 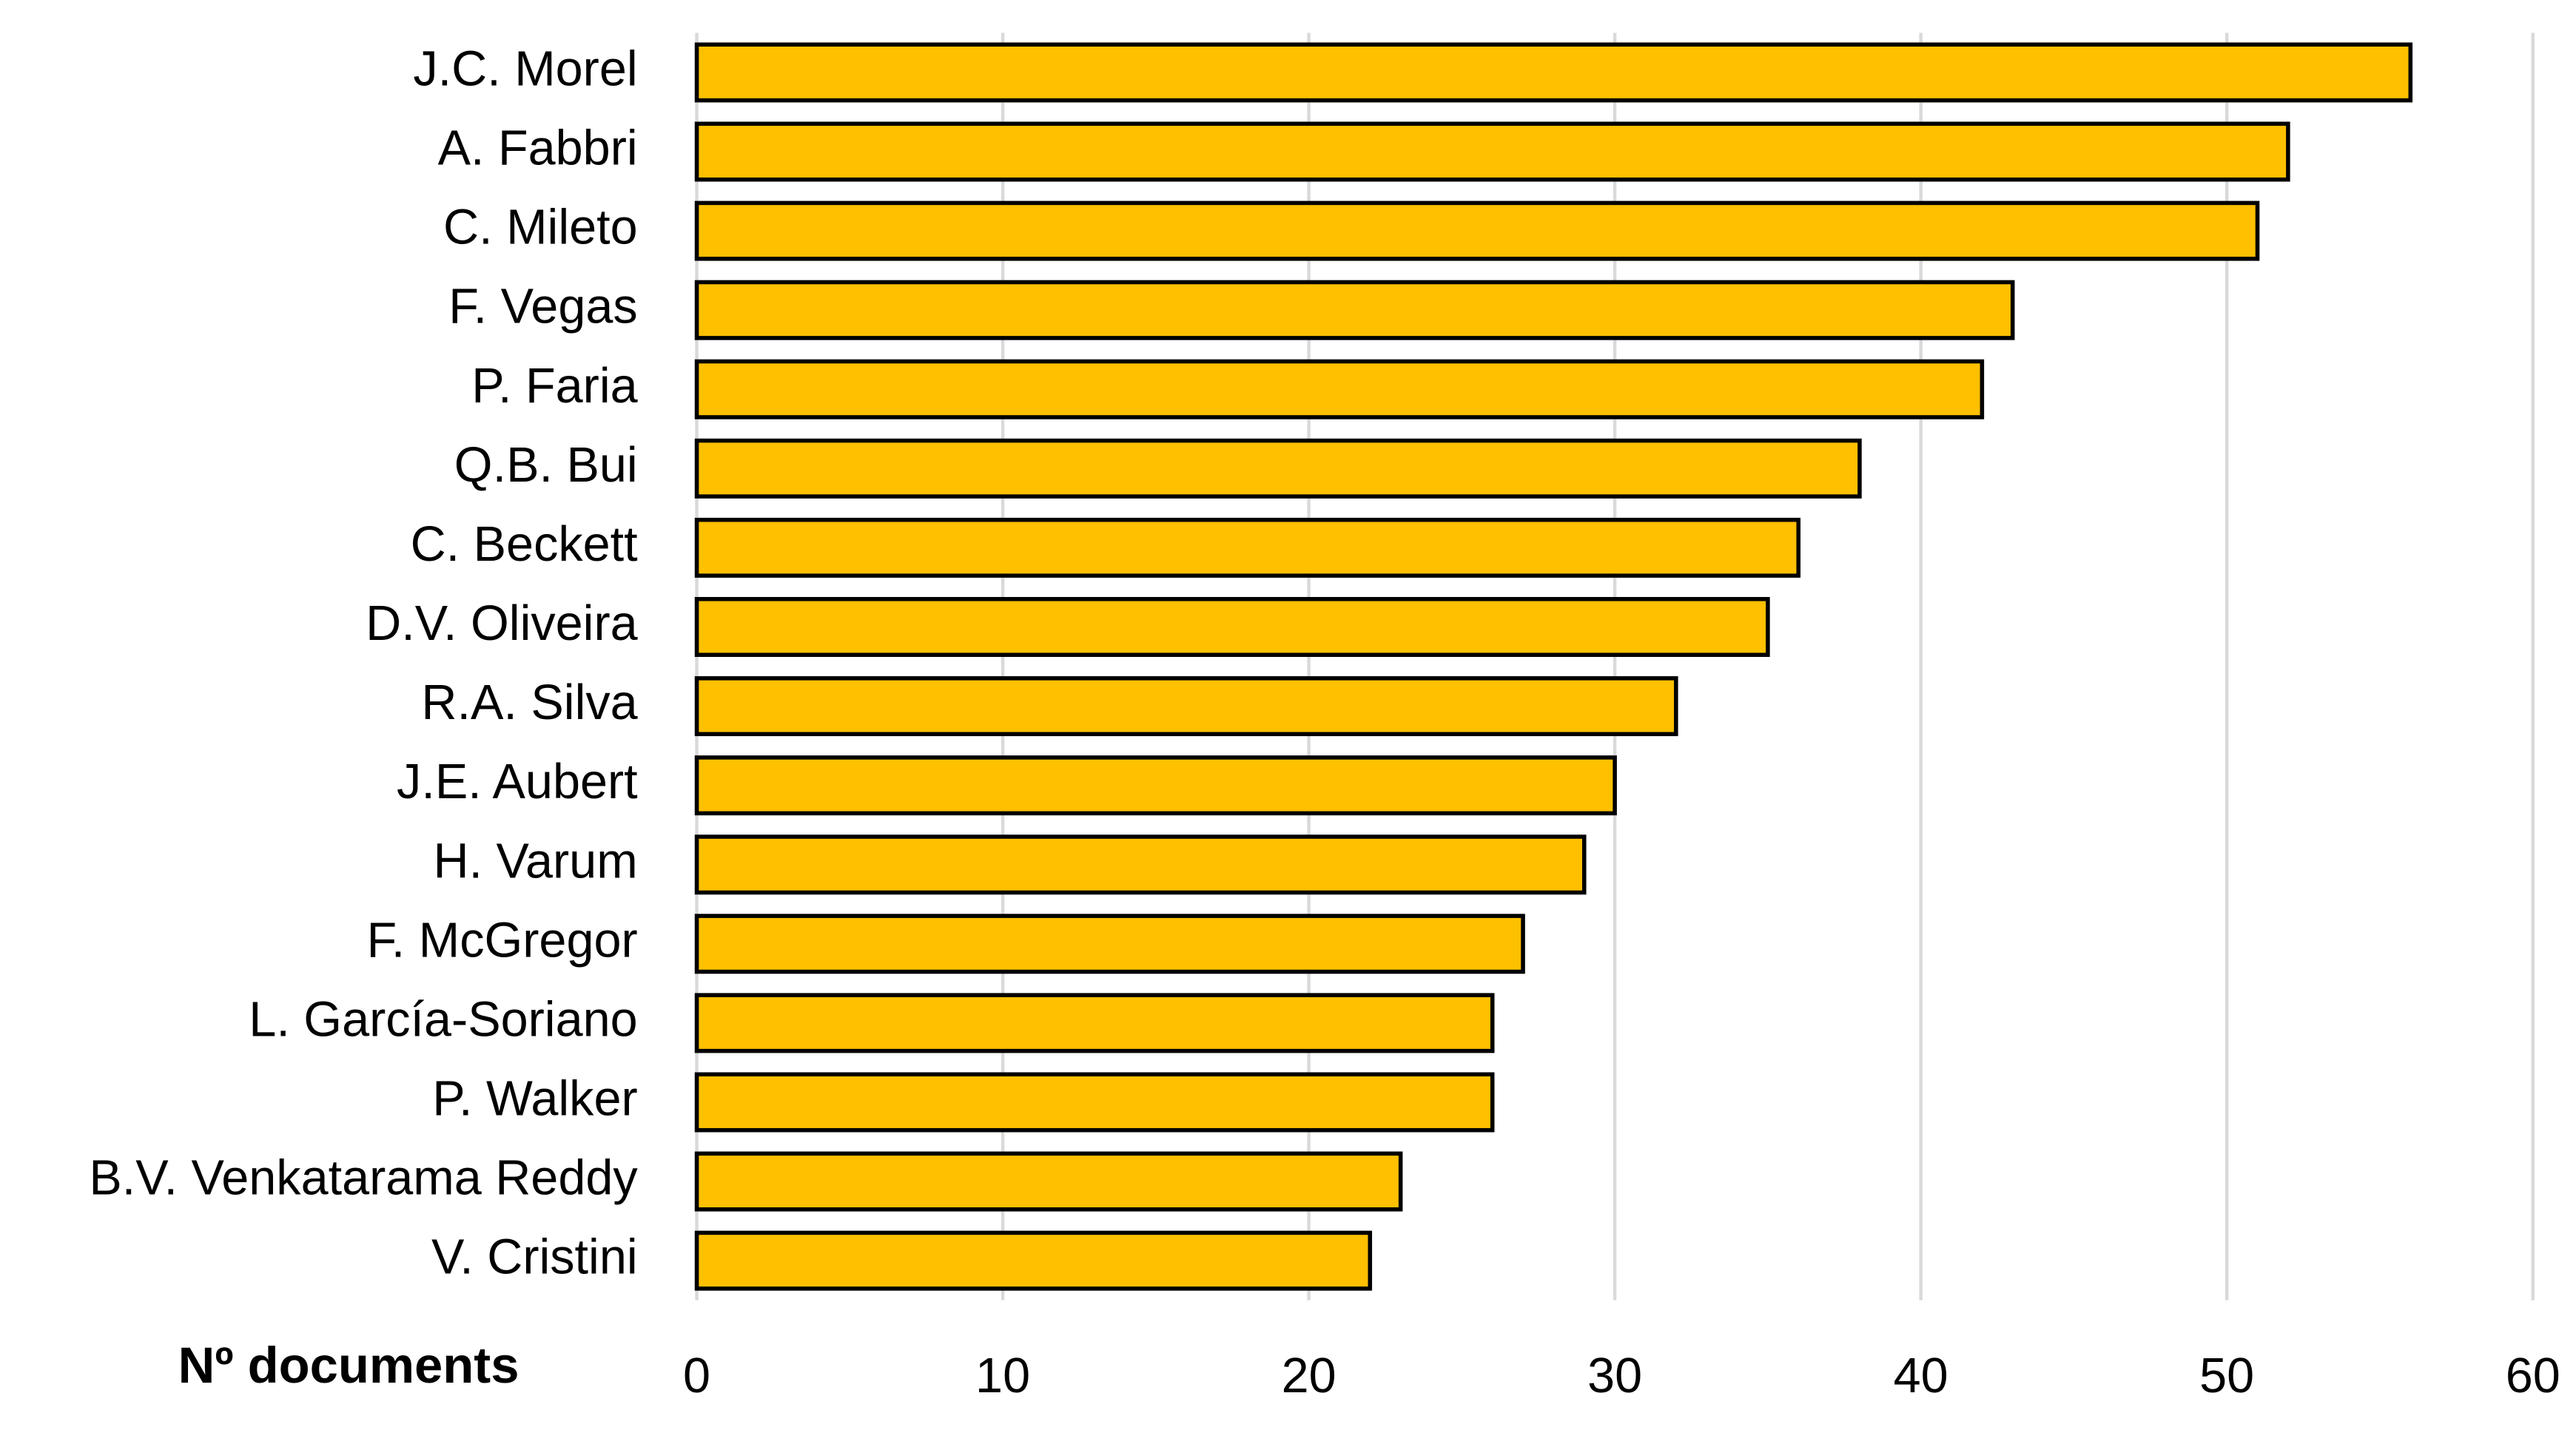 I want to click on x-tick-label: 50, so click(x=2226, y=1376).